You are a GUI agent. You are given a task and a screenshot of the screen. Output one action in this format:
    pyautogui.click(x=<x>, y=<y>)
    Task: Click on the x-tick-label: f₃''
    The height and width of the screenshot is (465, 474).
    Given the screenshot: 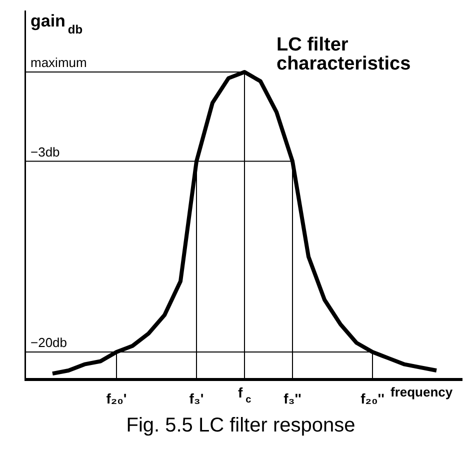 What is the action you would take?
    pyautogui.click(x=293, y=398)
    